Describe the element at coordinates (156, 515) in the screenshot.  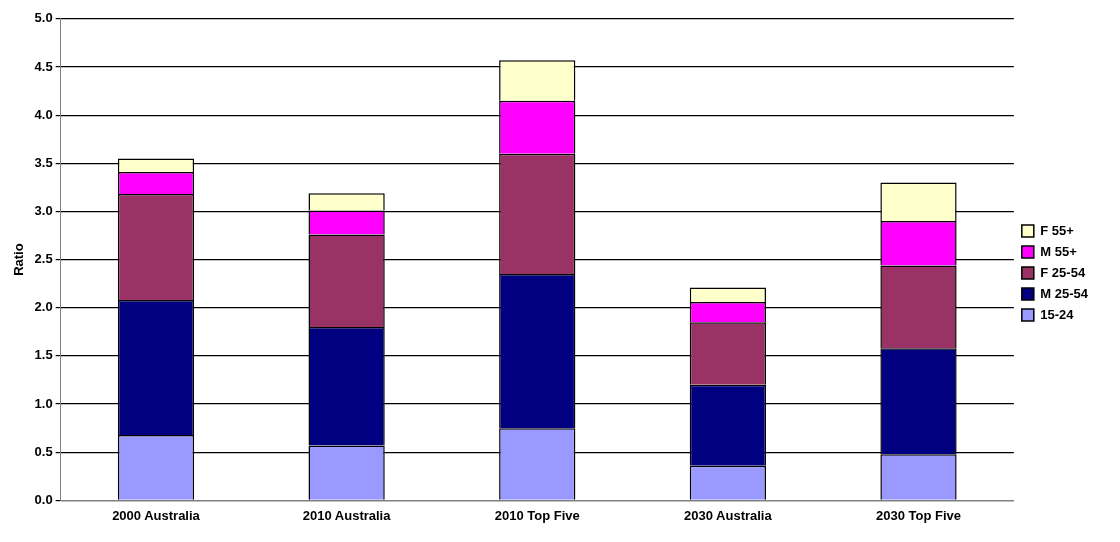
I see `x-tick-label: 2000 Australia` at that location.